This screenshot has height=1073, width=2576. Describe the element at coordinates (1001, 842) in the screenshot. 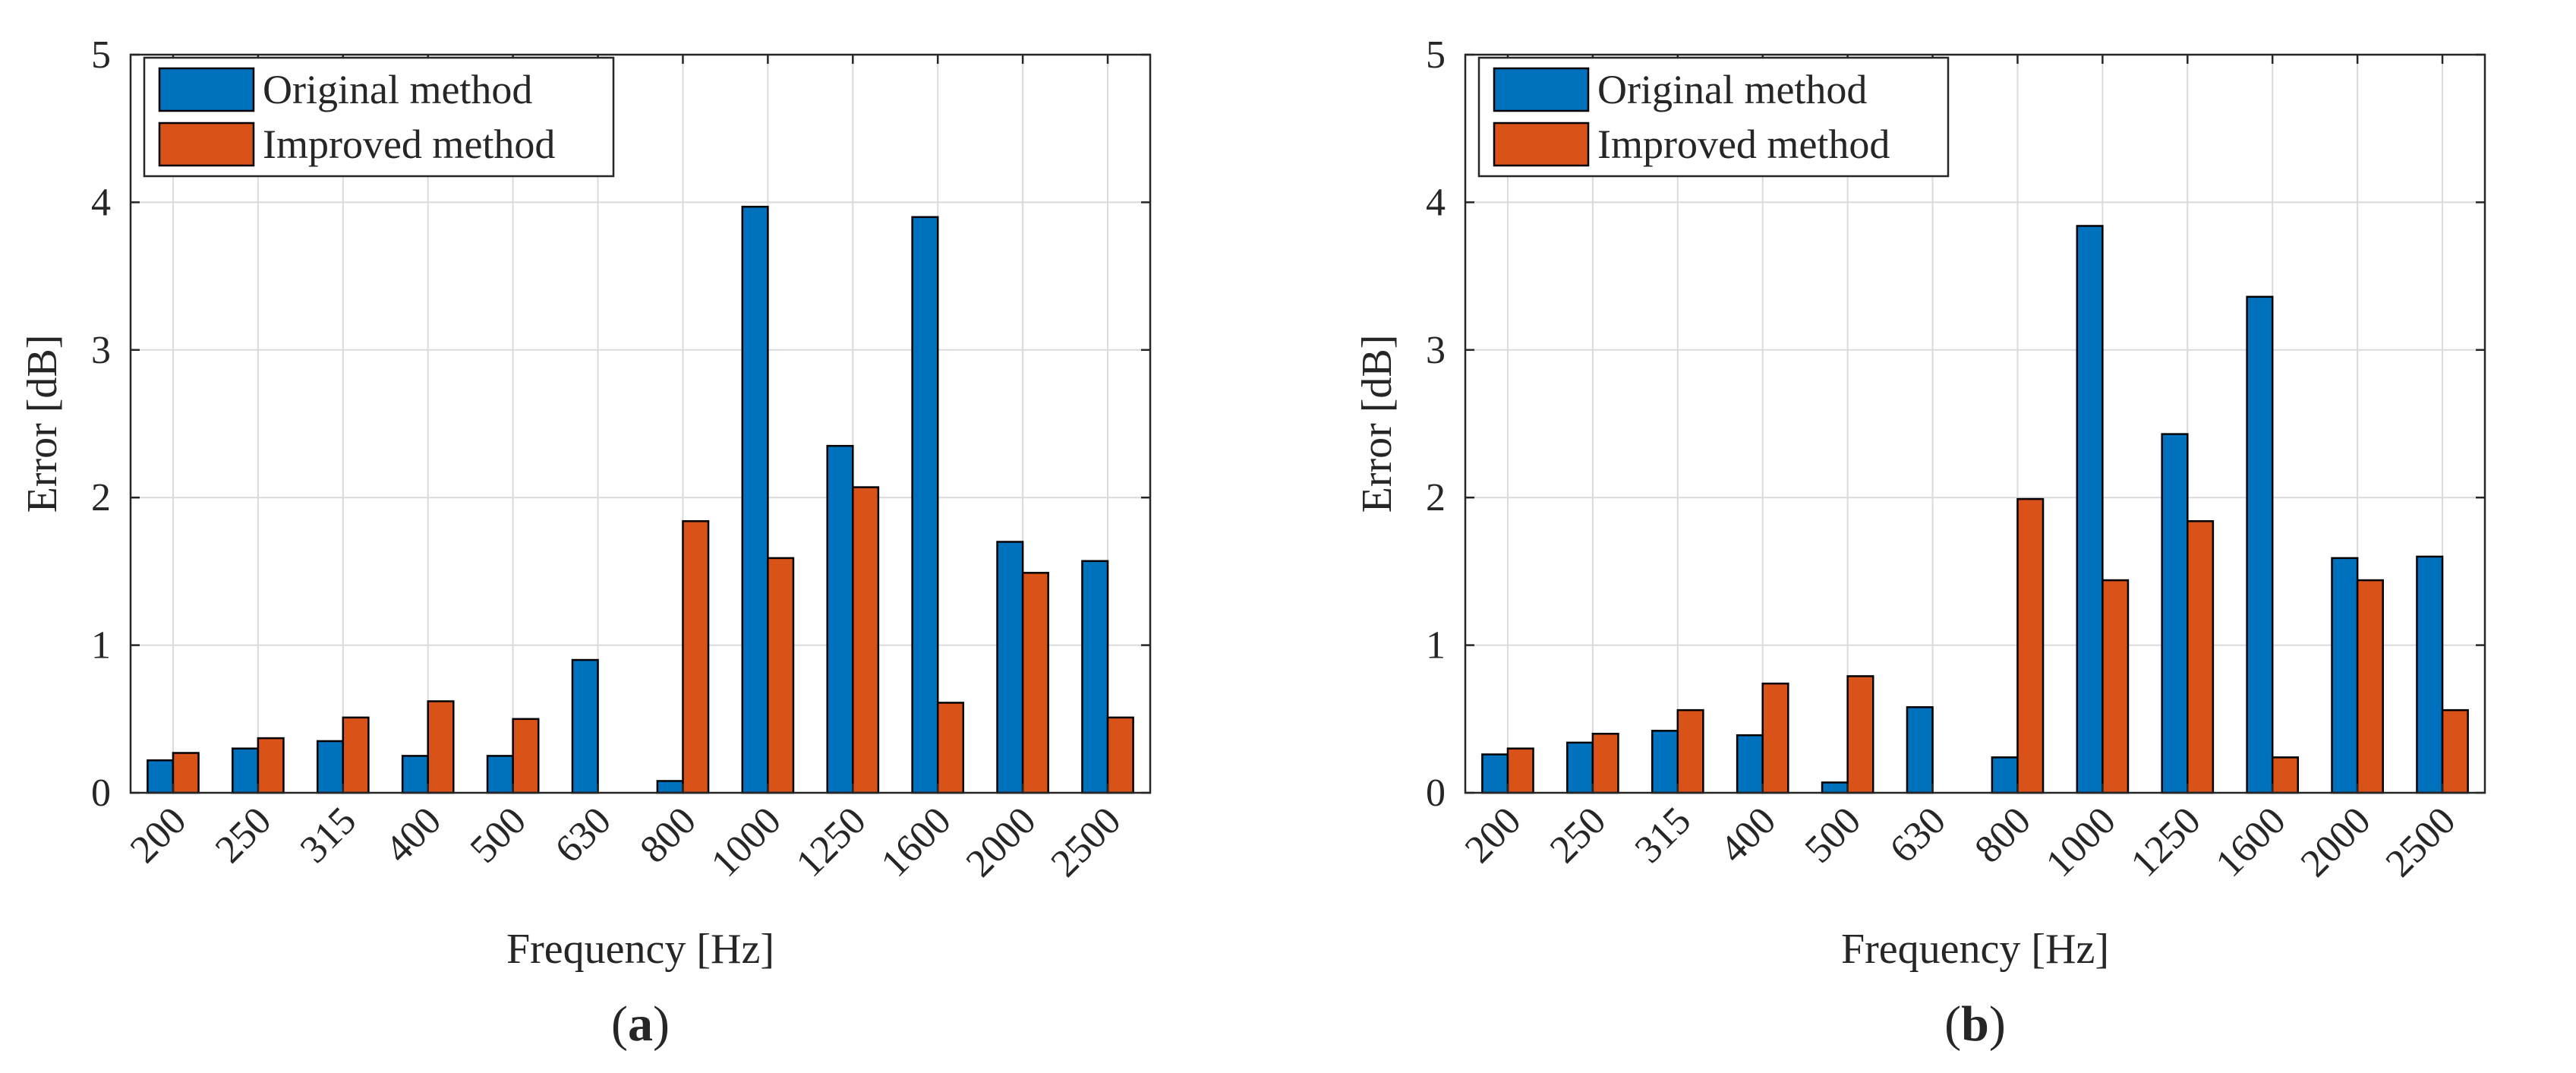

I see `x-tick-label: 2000` at that location.